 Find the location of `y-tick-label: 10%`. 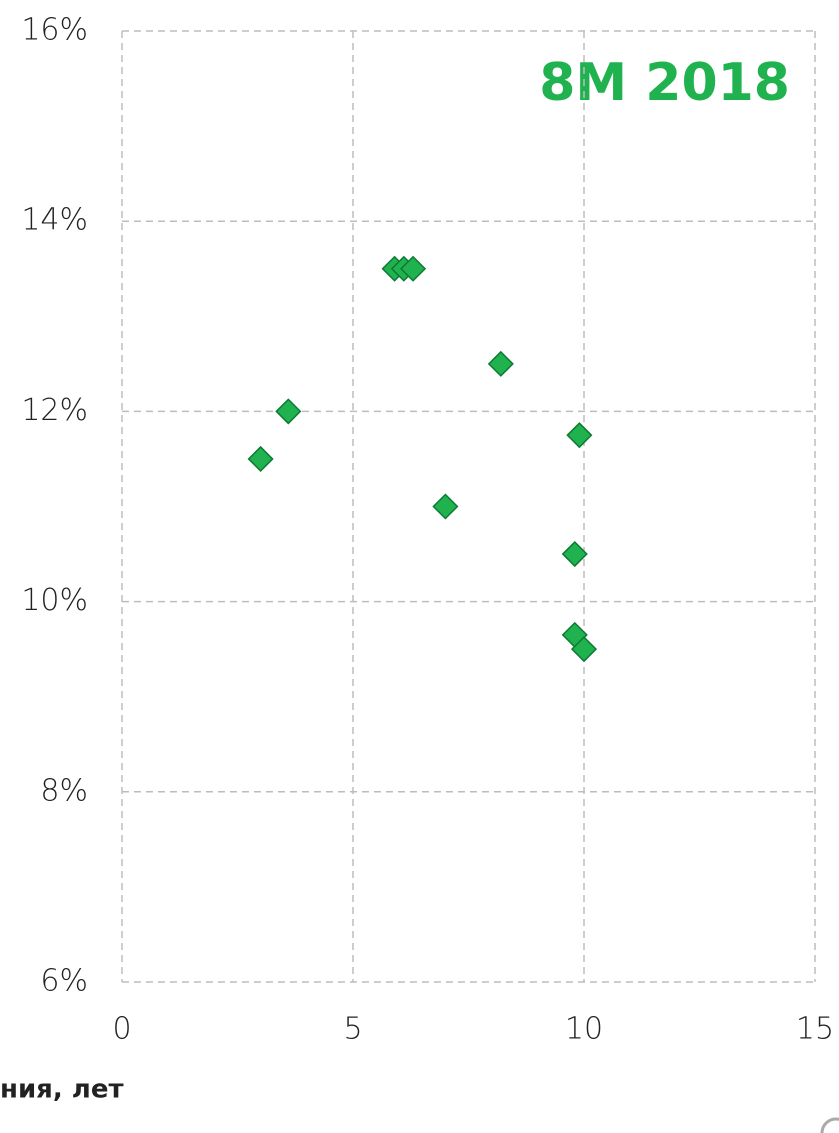

y-tick-label: 10% is located at coordinates (54, 600).